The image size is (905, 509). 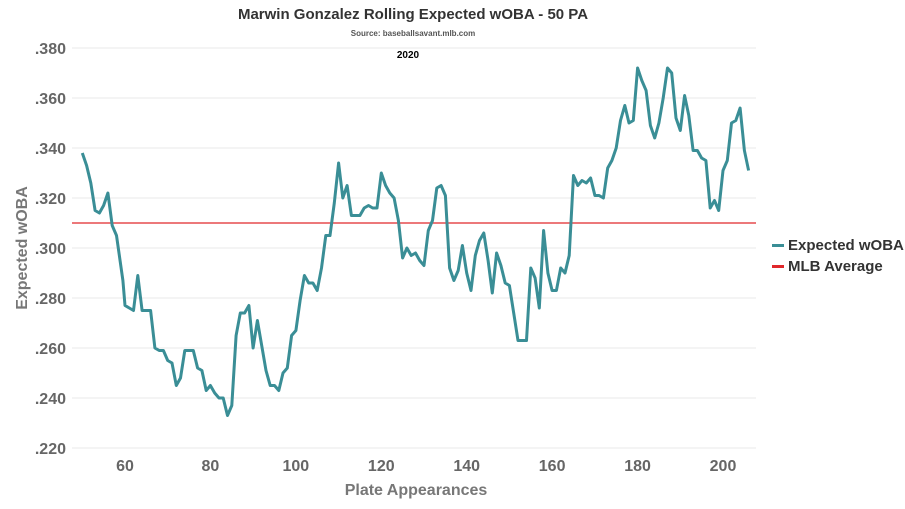 I want to click on y-tick-label: .320, so click(x=50, y=199).